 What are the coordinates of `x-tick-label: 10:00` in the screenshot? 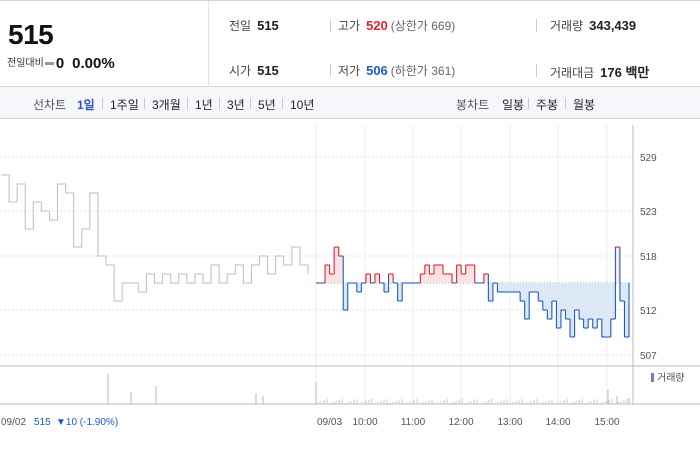 It's located at (364, 422).